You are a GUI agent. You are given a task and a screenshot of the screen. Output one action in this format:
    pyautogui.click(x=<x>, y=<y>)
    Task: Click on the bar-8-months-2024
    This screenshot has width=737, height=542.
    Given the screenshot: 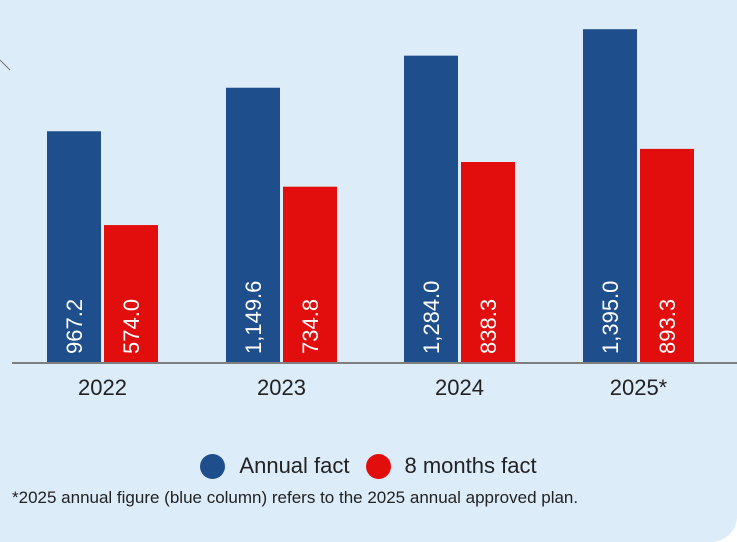 What is the action you would take?
    pyautogui.click(x=488, y=262)
    